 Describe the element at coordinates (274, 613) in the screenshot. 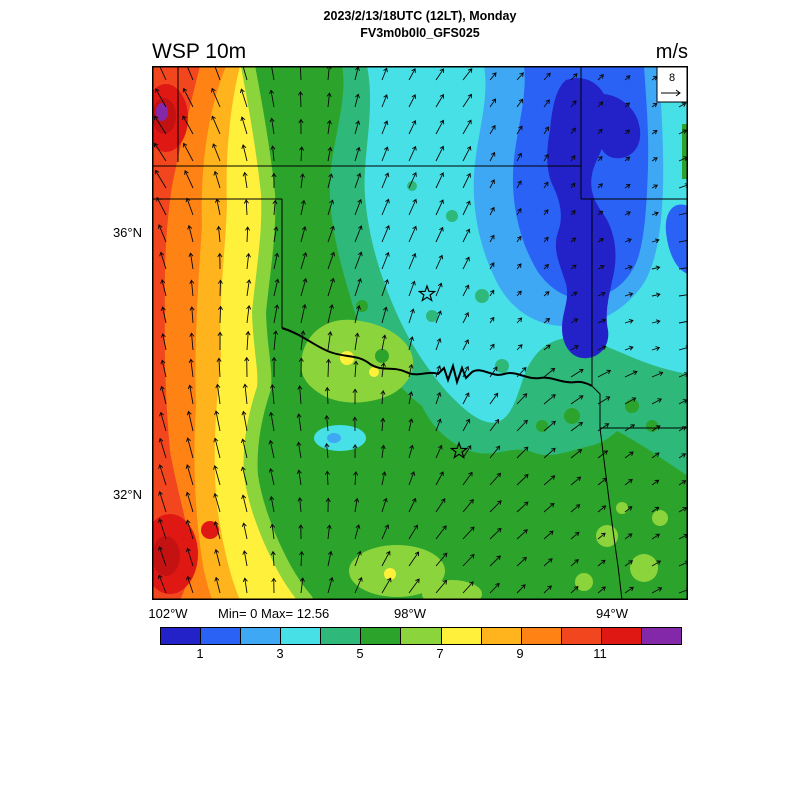

I see `minmax-stats-label: Min= 0 Max= 12.56` at that location.